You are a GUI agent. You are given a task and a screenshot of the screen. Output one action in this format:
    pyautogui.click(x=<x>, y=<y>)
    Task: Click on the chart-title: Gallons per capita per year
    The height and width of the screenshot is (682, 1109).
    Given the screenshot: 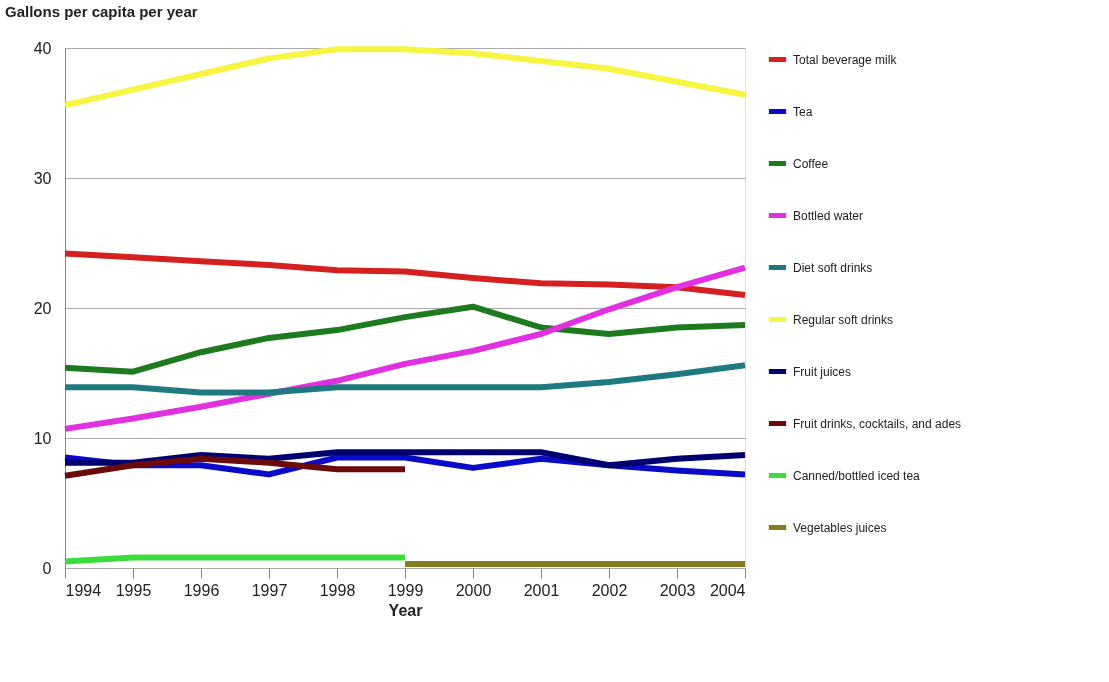 What is the action you would take?
    pyautogui.click(x=101, y=11)
    